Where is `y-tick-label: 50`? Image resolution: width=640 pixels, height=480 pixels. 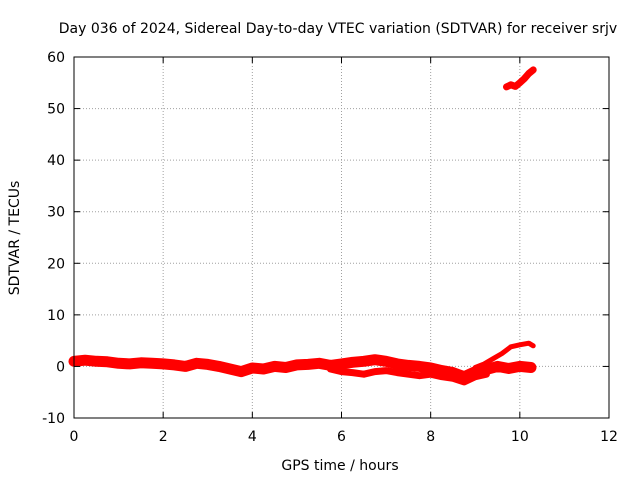 y-tick-label: 50 is located at coordinates (56, 110).